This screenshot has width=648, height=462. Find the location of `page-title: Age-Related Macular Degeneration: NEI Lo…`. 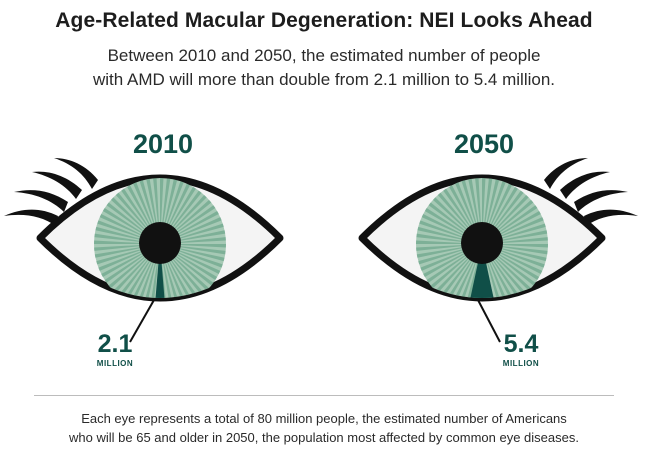

page-title: Age-Related Macular Degeneration: NEI Lo… is located at coordinates (324, 20).